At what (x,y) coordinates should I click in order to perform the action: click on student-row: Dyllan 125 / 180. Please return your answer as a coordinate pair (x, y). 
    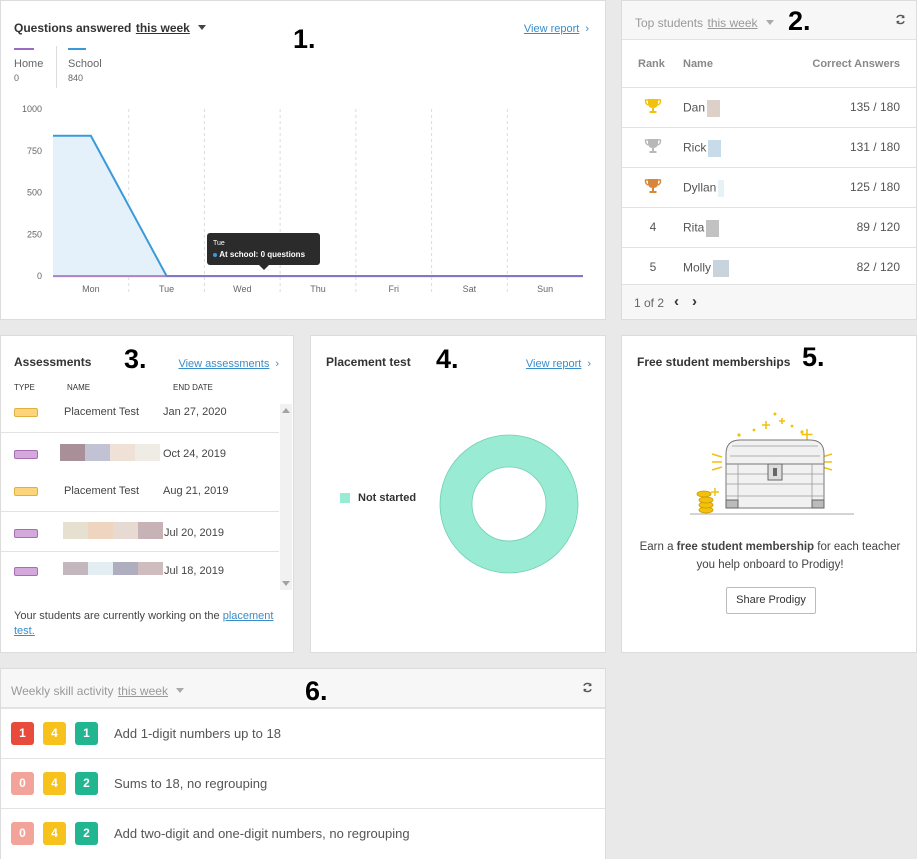
    Looking at the image, I should click on (769, 187).